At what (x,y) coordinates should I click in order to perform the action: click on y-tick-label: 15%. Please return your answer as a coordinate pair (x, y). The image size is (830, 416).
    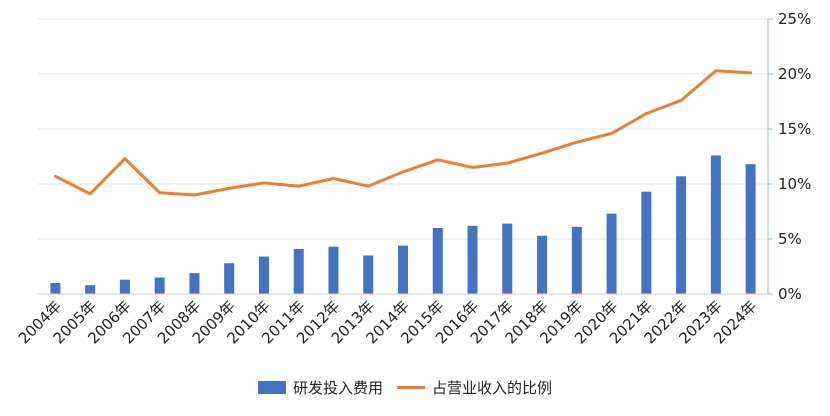
    Looking at the image, I should click on (794, 129).